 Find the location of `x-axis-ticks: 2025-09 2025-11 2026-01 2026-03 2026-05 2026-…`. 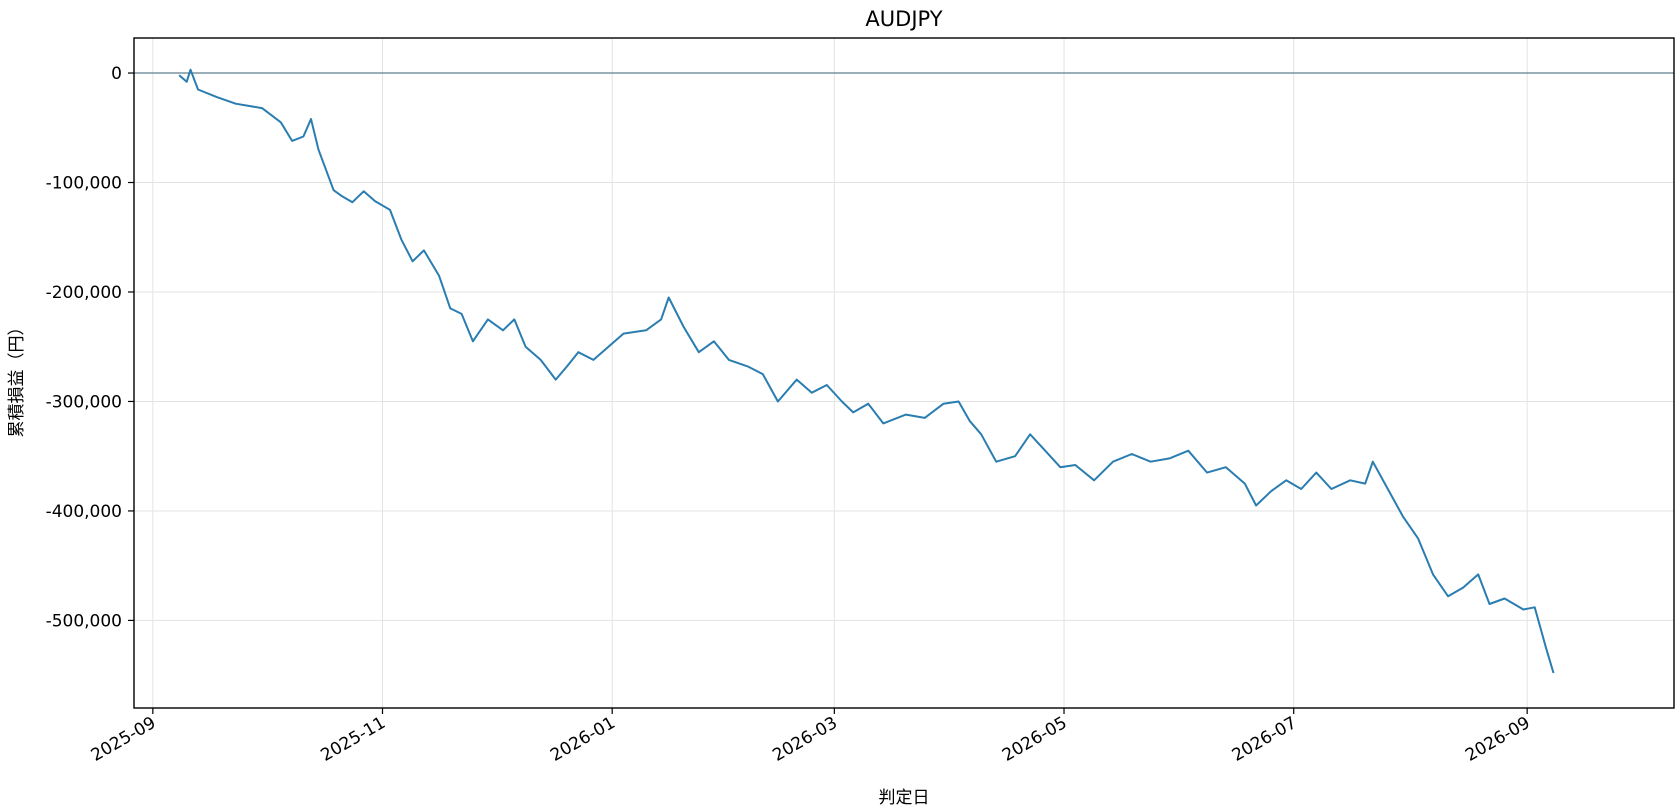

x-axis-ticks: 2025-09 2025-11 2026-01 2026-03 2026-05 2026-… is located at coordinates (811, 737).